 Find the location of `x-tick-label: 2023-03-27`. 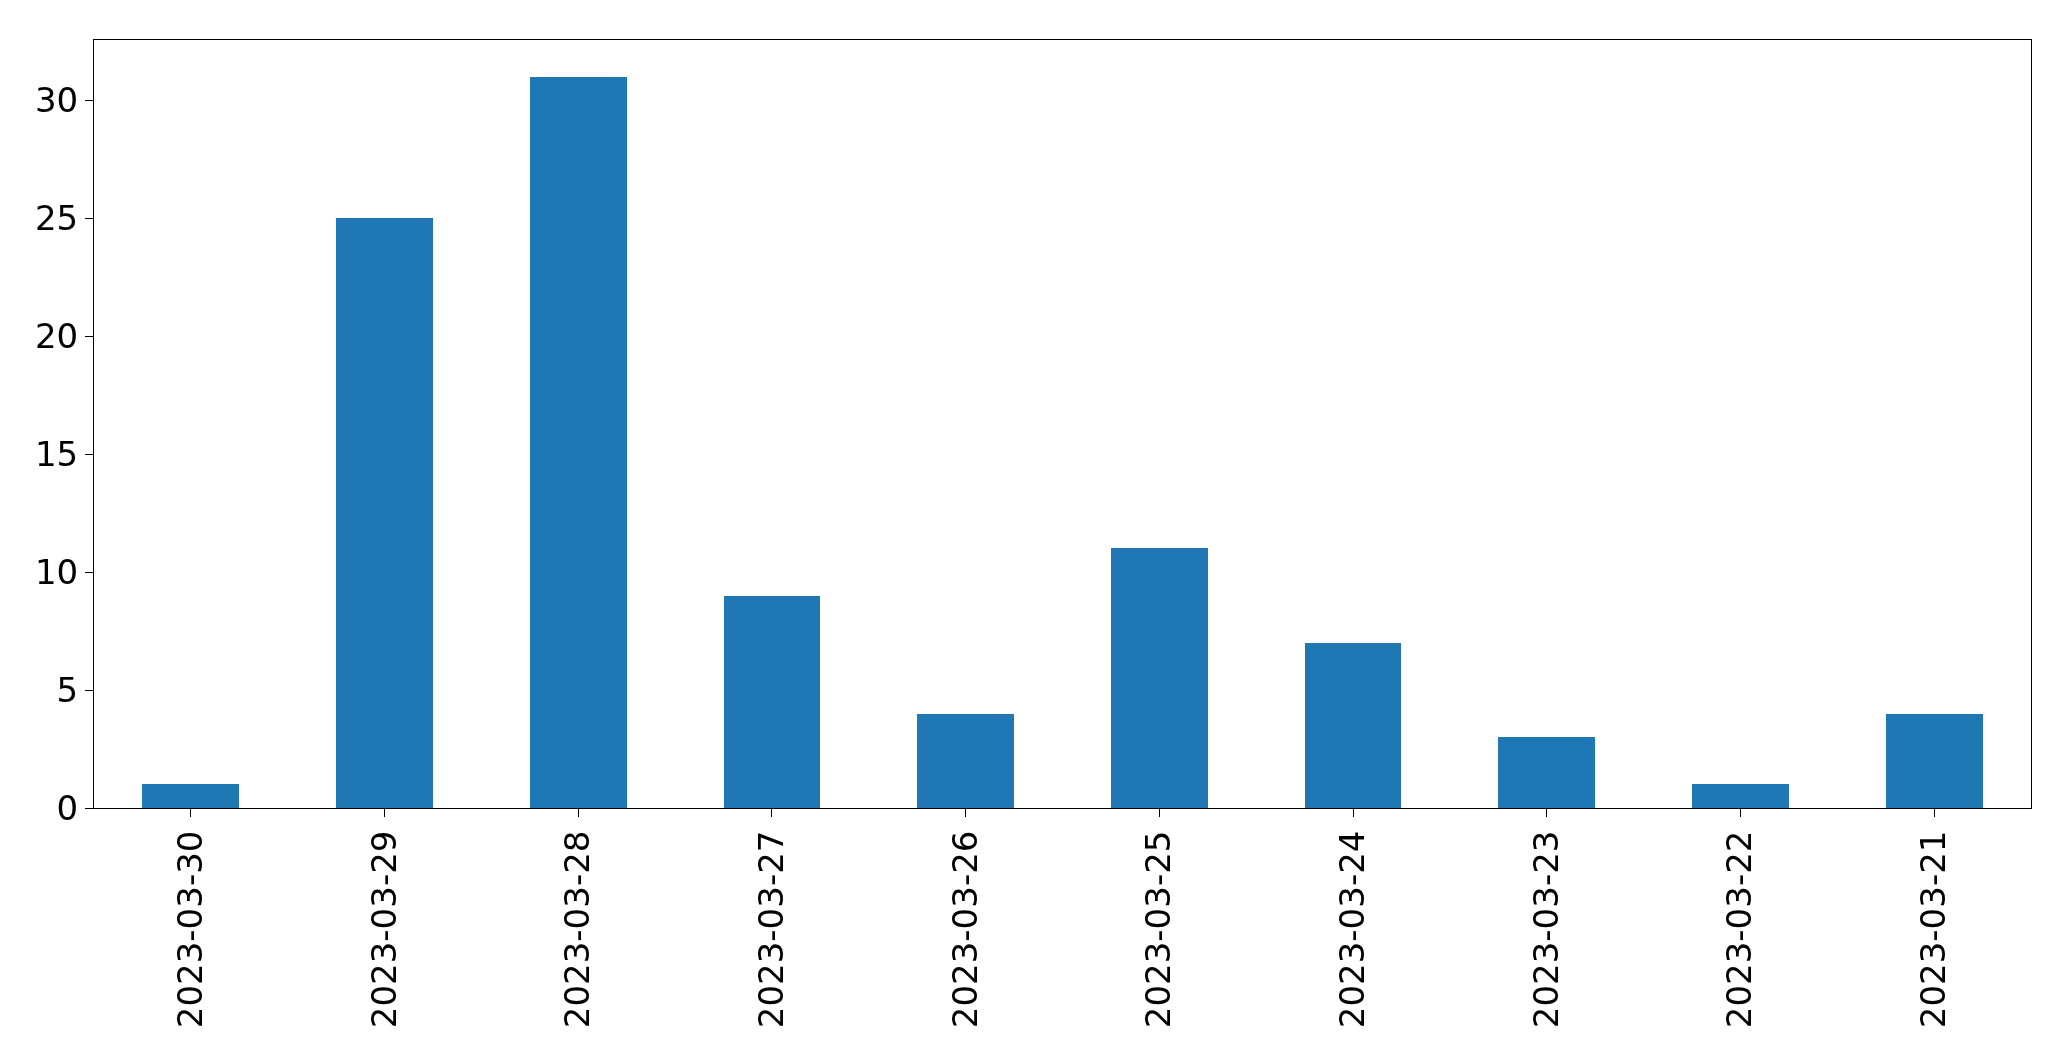

x-tick-label: 2023-03-27 is located at coordinates (771, 929).